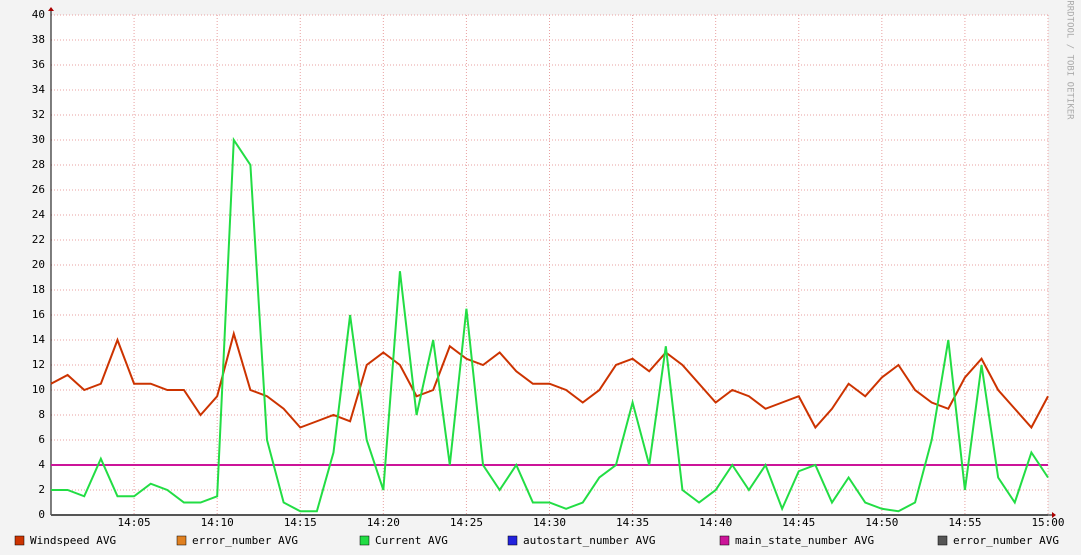 This screenshot has height=555, width=1081. I want to click on x-tick-label: 15:00, so click(1047, 522).